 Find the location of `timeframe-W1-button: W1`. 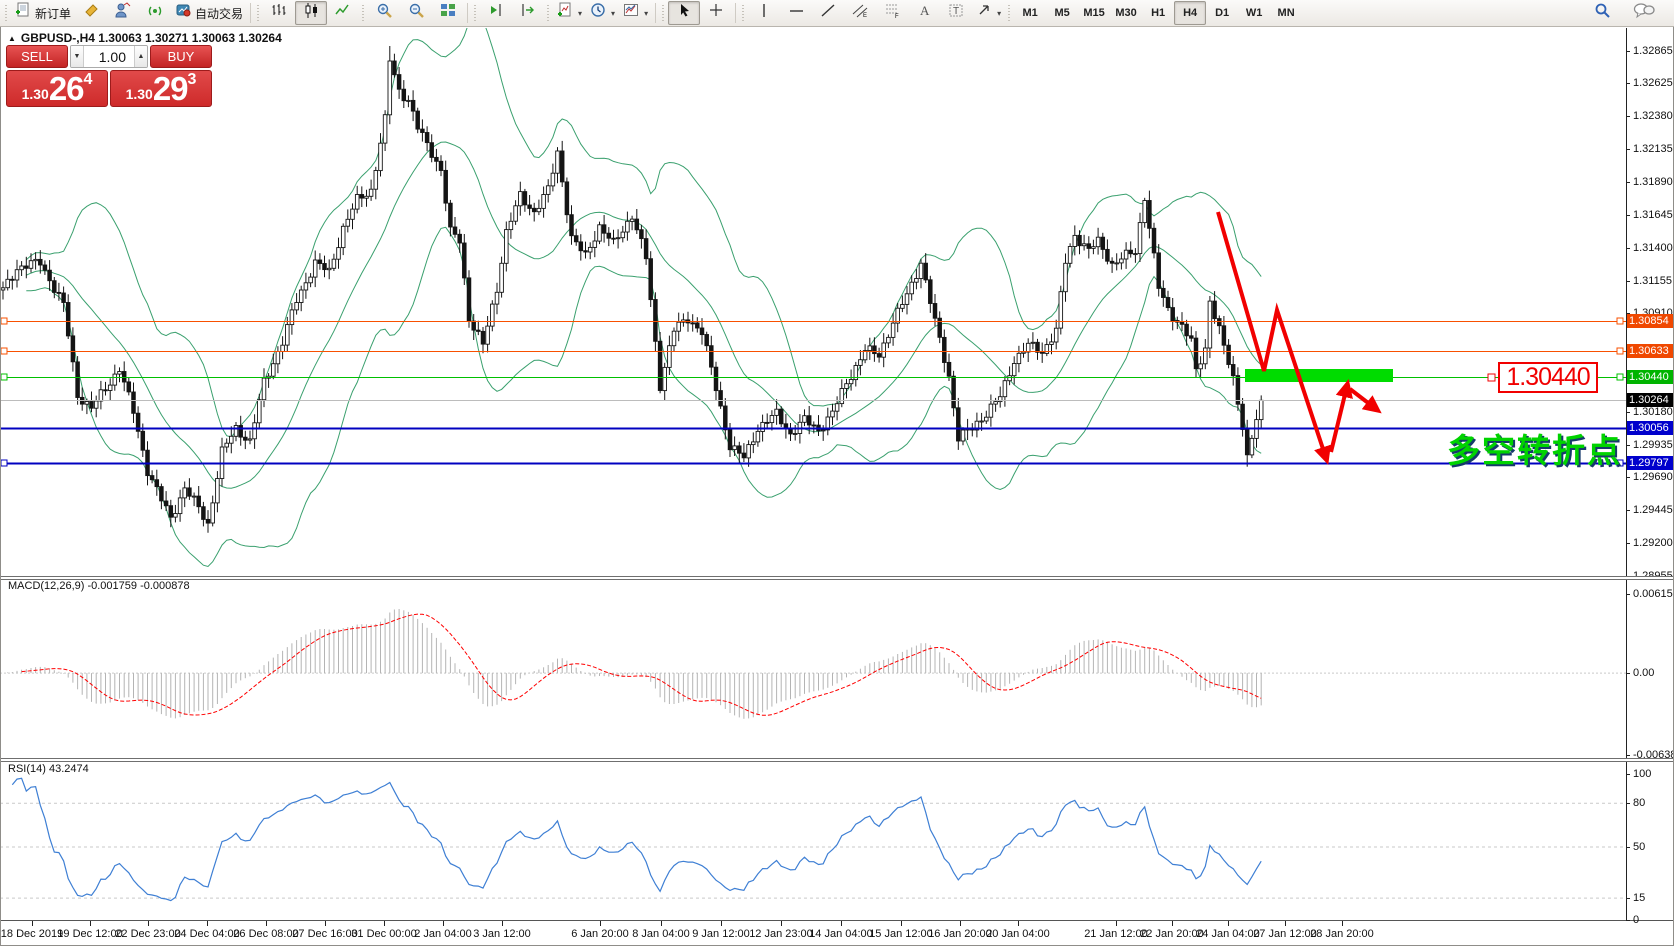

timeframe-W1-button: W1 is located at coordinates (1254, 13).